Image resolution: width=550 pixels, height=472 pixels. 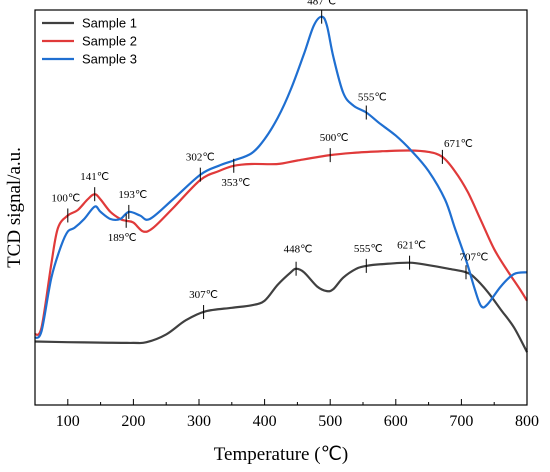 I want to click on annotation-label-14: 621℃, so click(x=411, y=246).